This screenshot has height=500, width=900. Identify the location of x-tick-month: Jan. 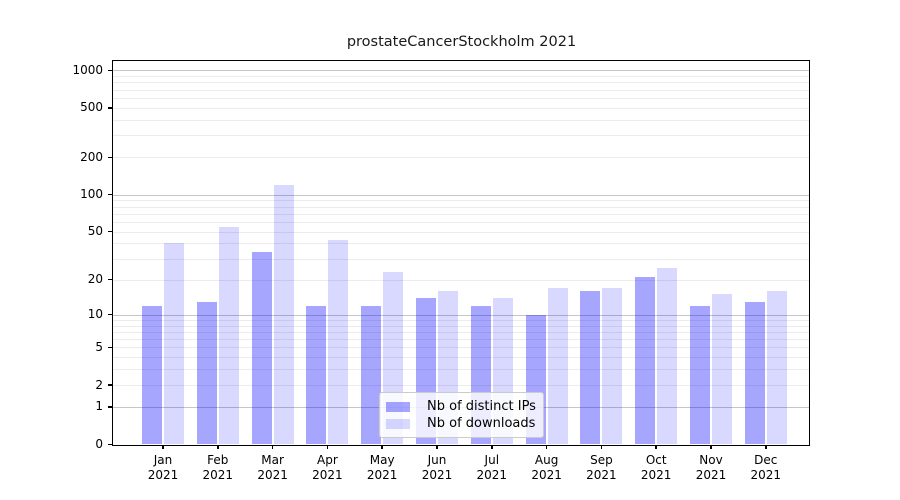
(163, 459).